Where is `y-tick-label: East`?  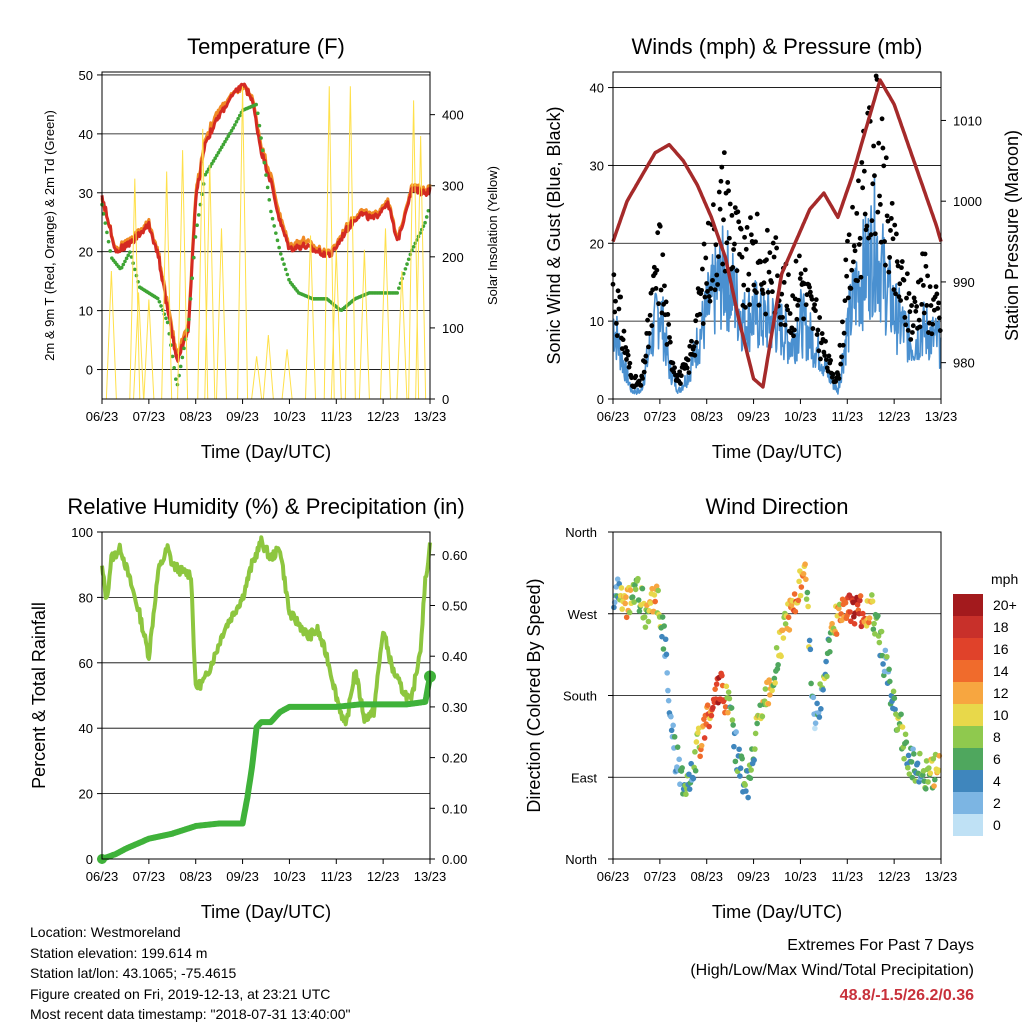
y-tick-label: East is located at coordinates (584, 777).